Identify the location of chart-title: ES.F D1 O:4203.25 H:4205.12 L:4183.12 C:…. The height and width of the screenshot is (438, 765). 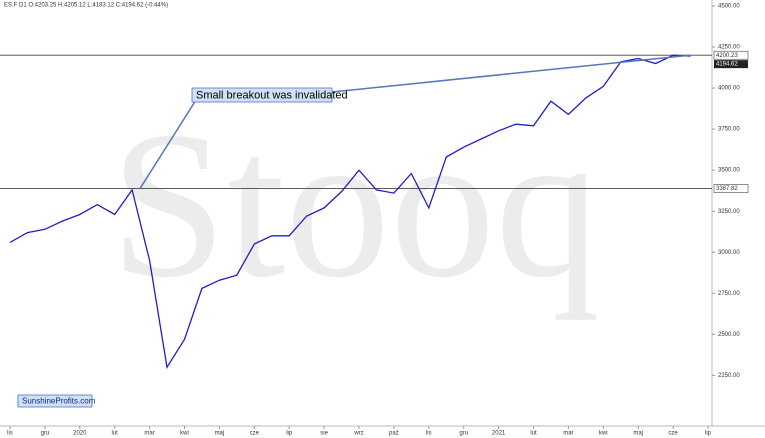
(86, 6).